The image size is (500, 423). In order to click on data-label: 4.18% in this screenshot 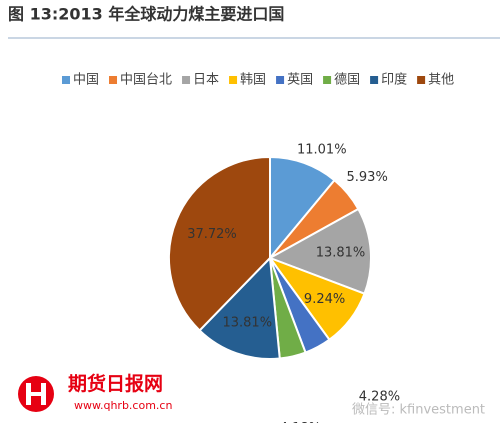, I will do `click(300, 422)`.